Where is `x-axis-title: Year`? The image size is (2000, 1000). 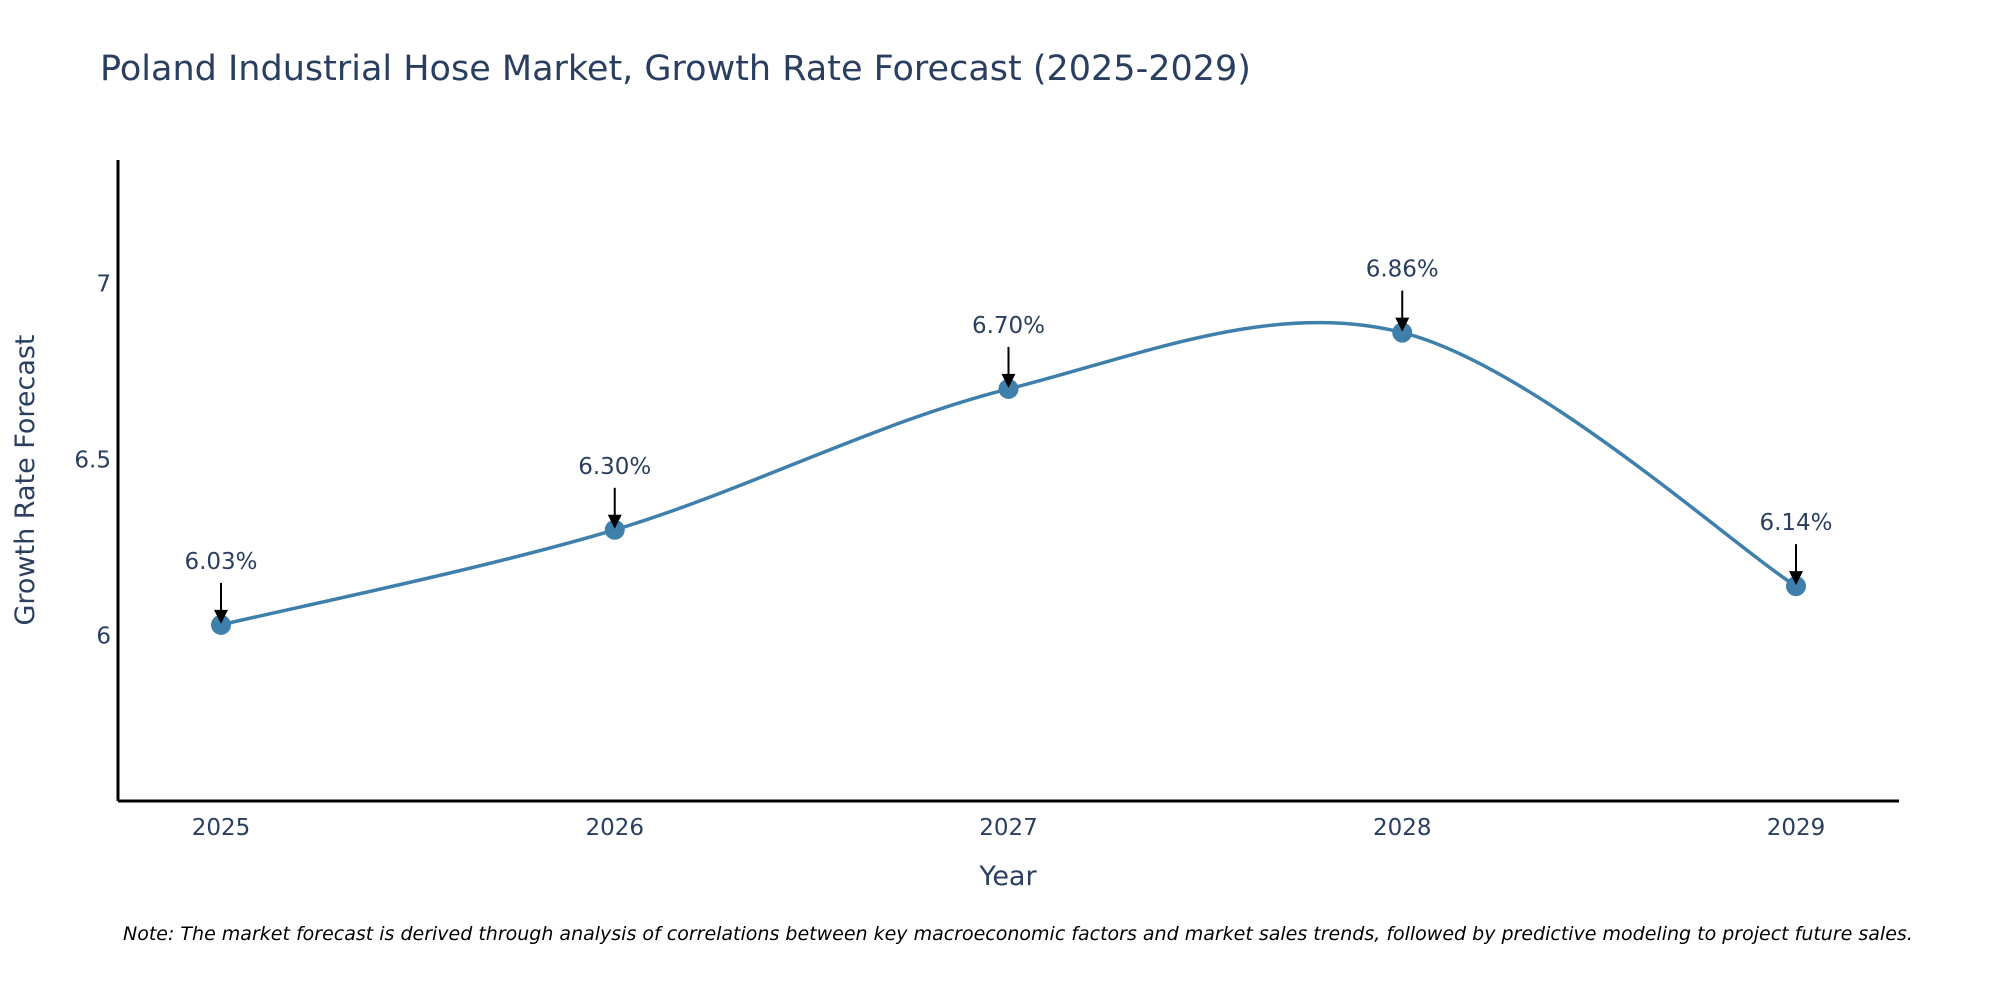
x-axis-title: Year is located at coordinates (1007, 876).